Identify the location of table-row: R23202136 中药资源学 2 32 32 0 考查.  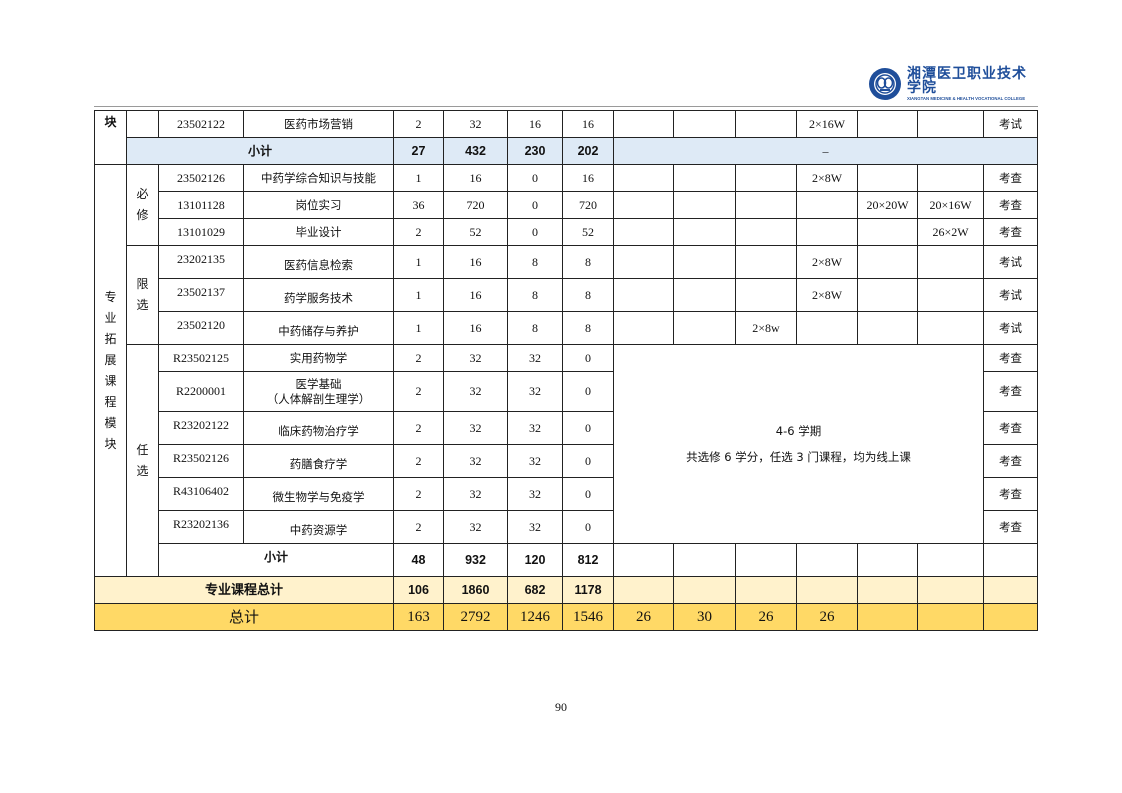
(566, 527).